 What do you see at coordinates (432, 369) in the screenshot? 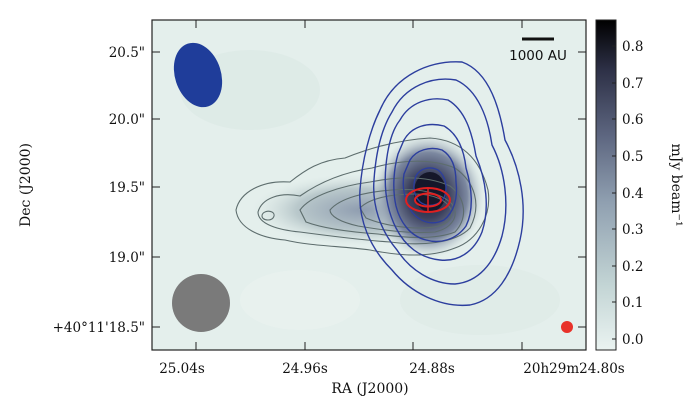
I see `x-tick-label: 24.88s` at bounding box center [432, 369].